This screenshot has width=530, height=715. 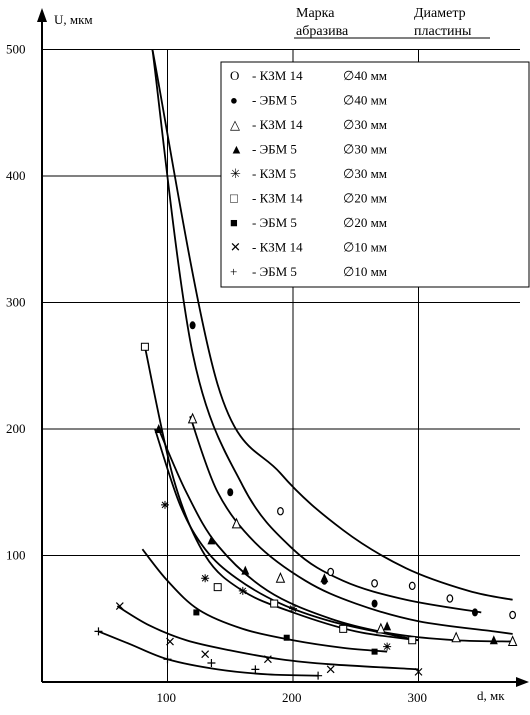 I want to click on series-4-marker-4-shape, so click(x=324, y=578).